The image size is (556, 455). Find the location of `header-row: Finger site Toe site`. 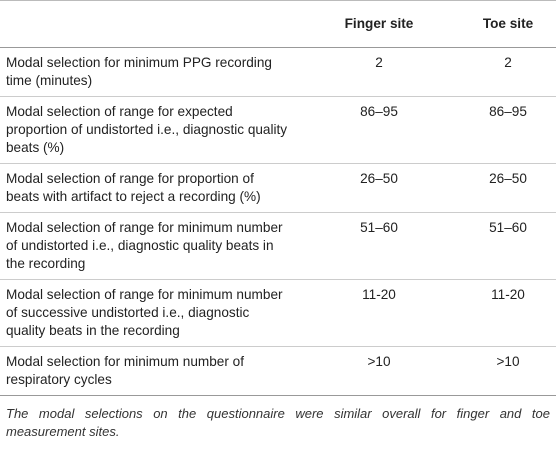

header-row: Finger site Toe site is located at coordinates (278, 24).